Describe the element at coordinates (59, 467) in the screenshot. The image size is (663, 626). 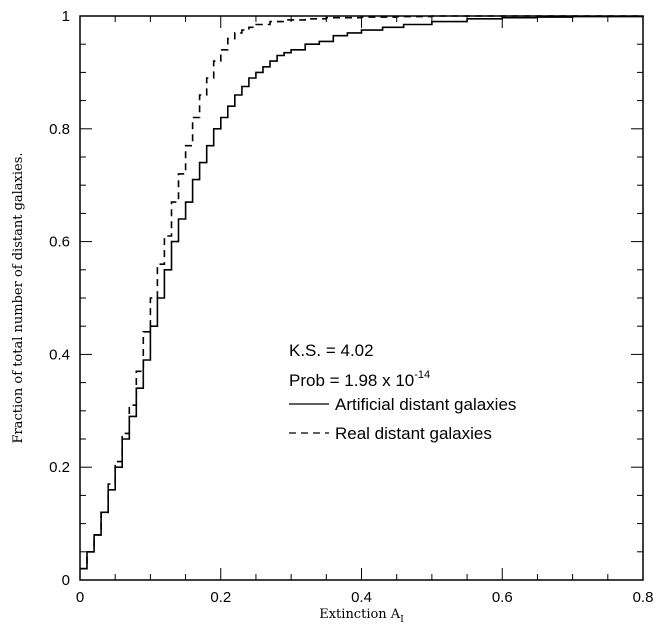
I see `y-tick-label: 0.2` at that location.